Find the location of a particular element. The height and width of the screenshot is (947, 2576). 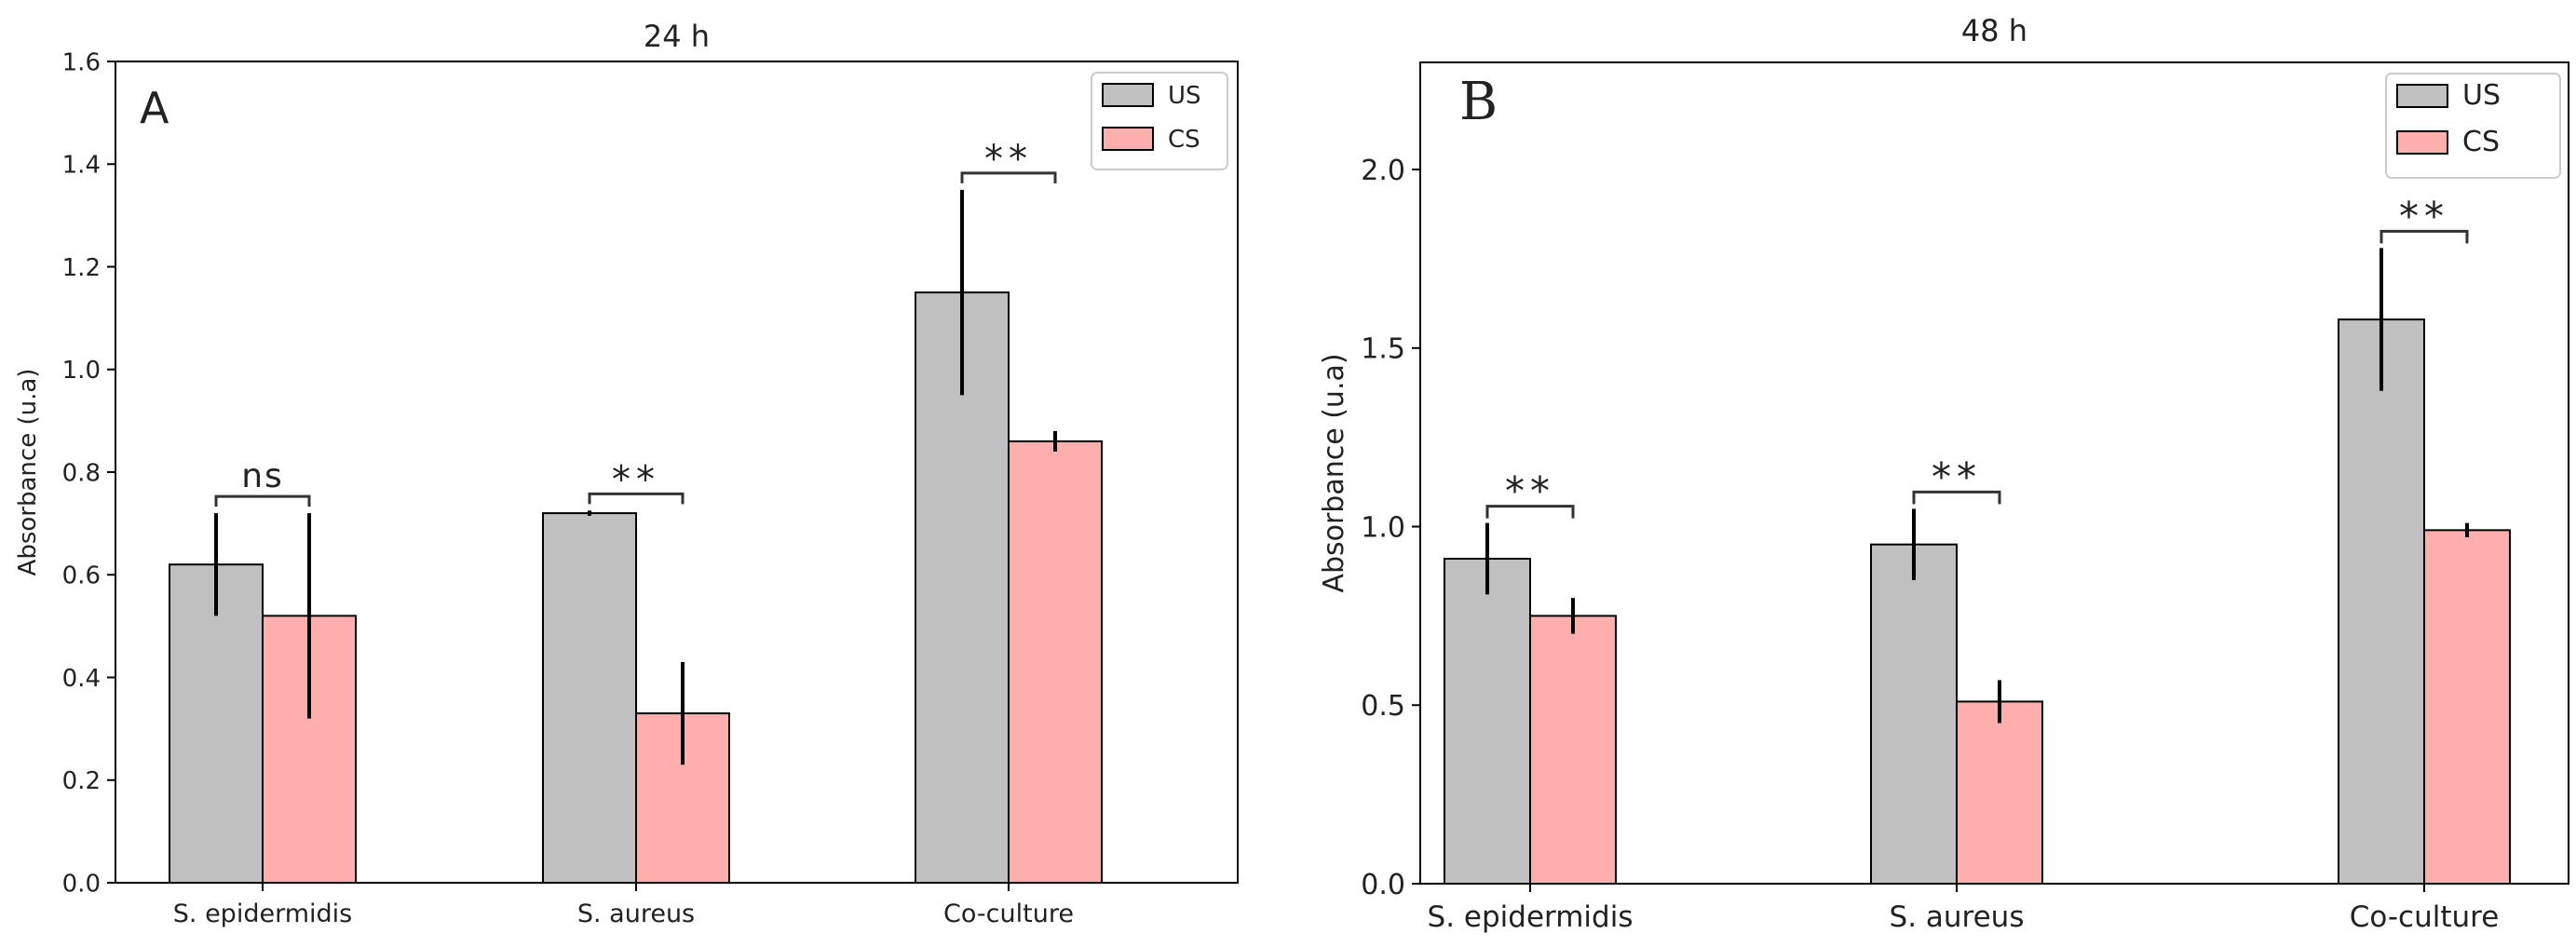

chart1-ytick-label: 0.5 is located at coordinates (1383, 706).